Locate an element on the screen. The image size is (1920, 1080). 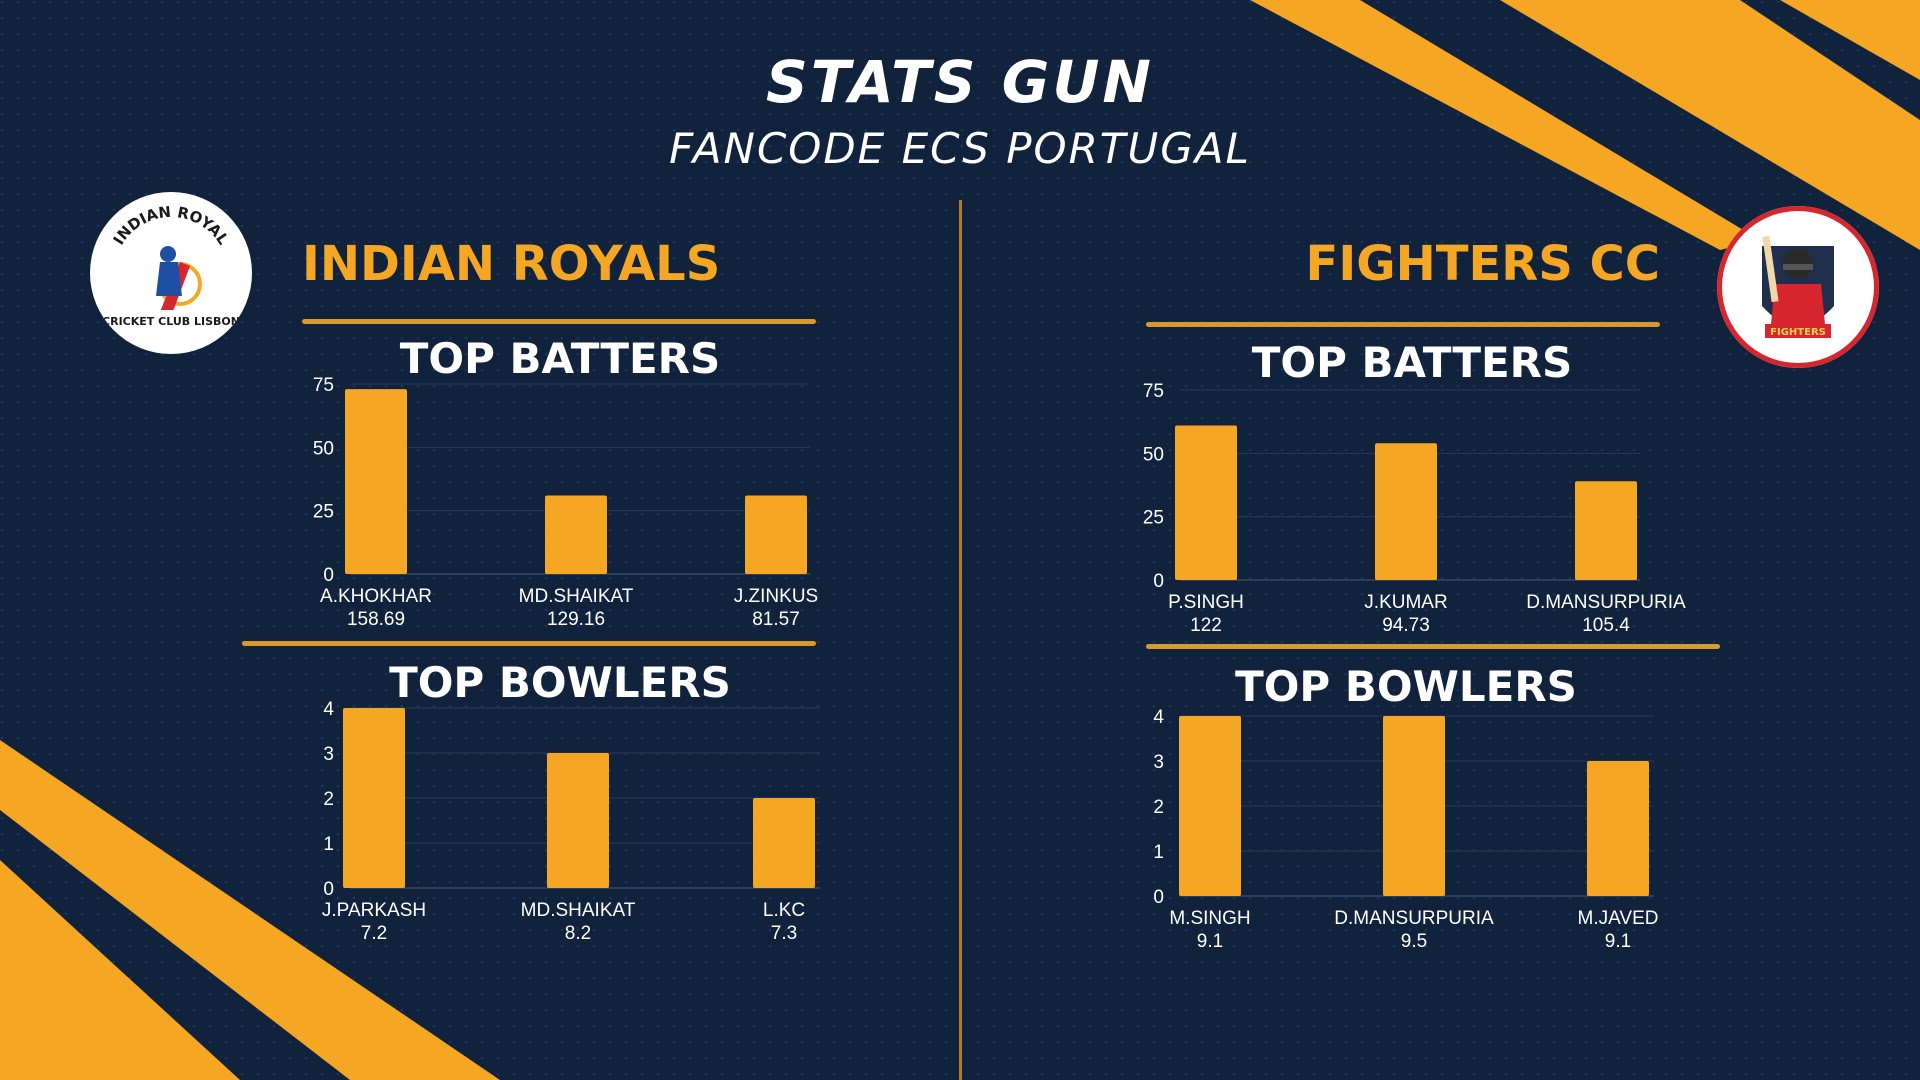
cricket-club-logo-icon: INDIAN ROYAL CRICKET CLUB LISBON is located at coordinates (171, 266).